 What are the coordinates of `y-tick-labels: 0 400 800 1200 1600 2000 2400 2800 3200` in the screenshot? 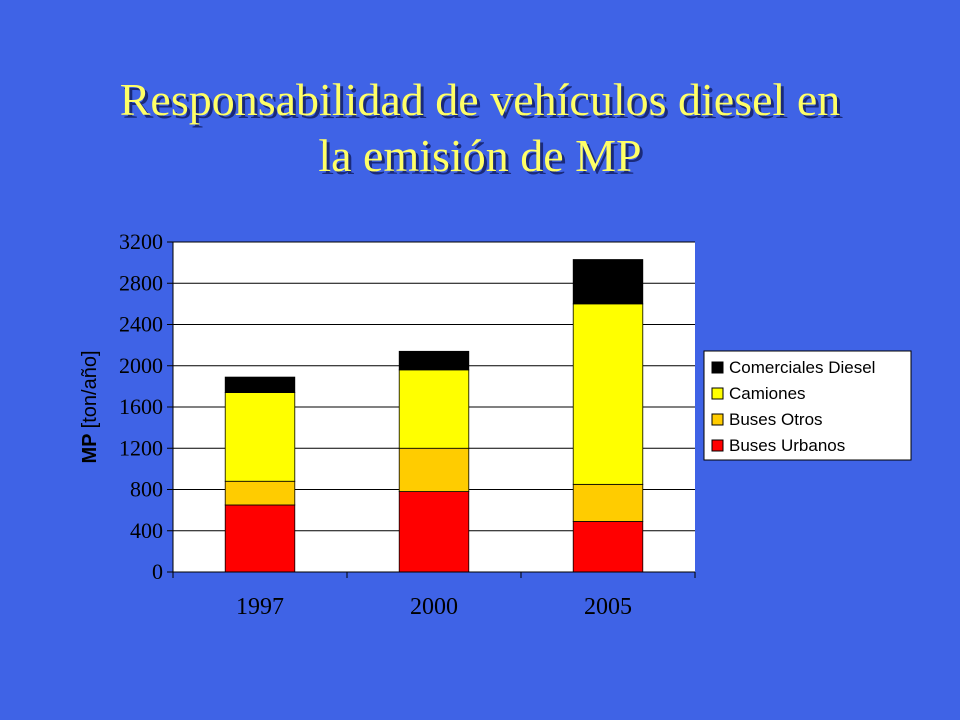 It's located at (141, 406).